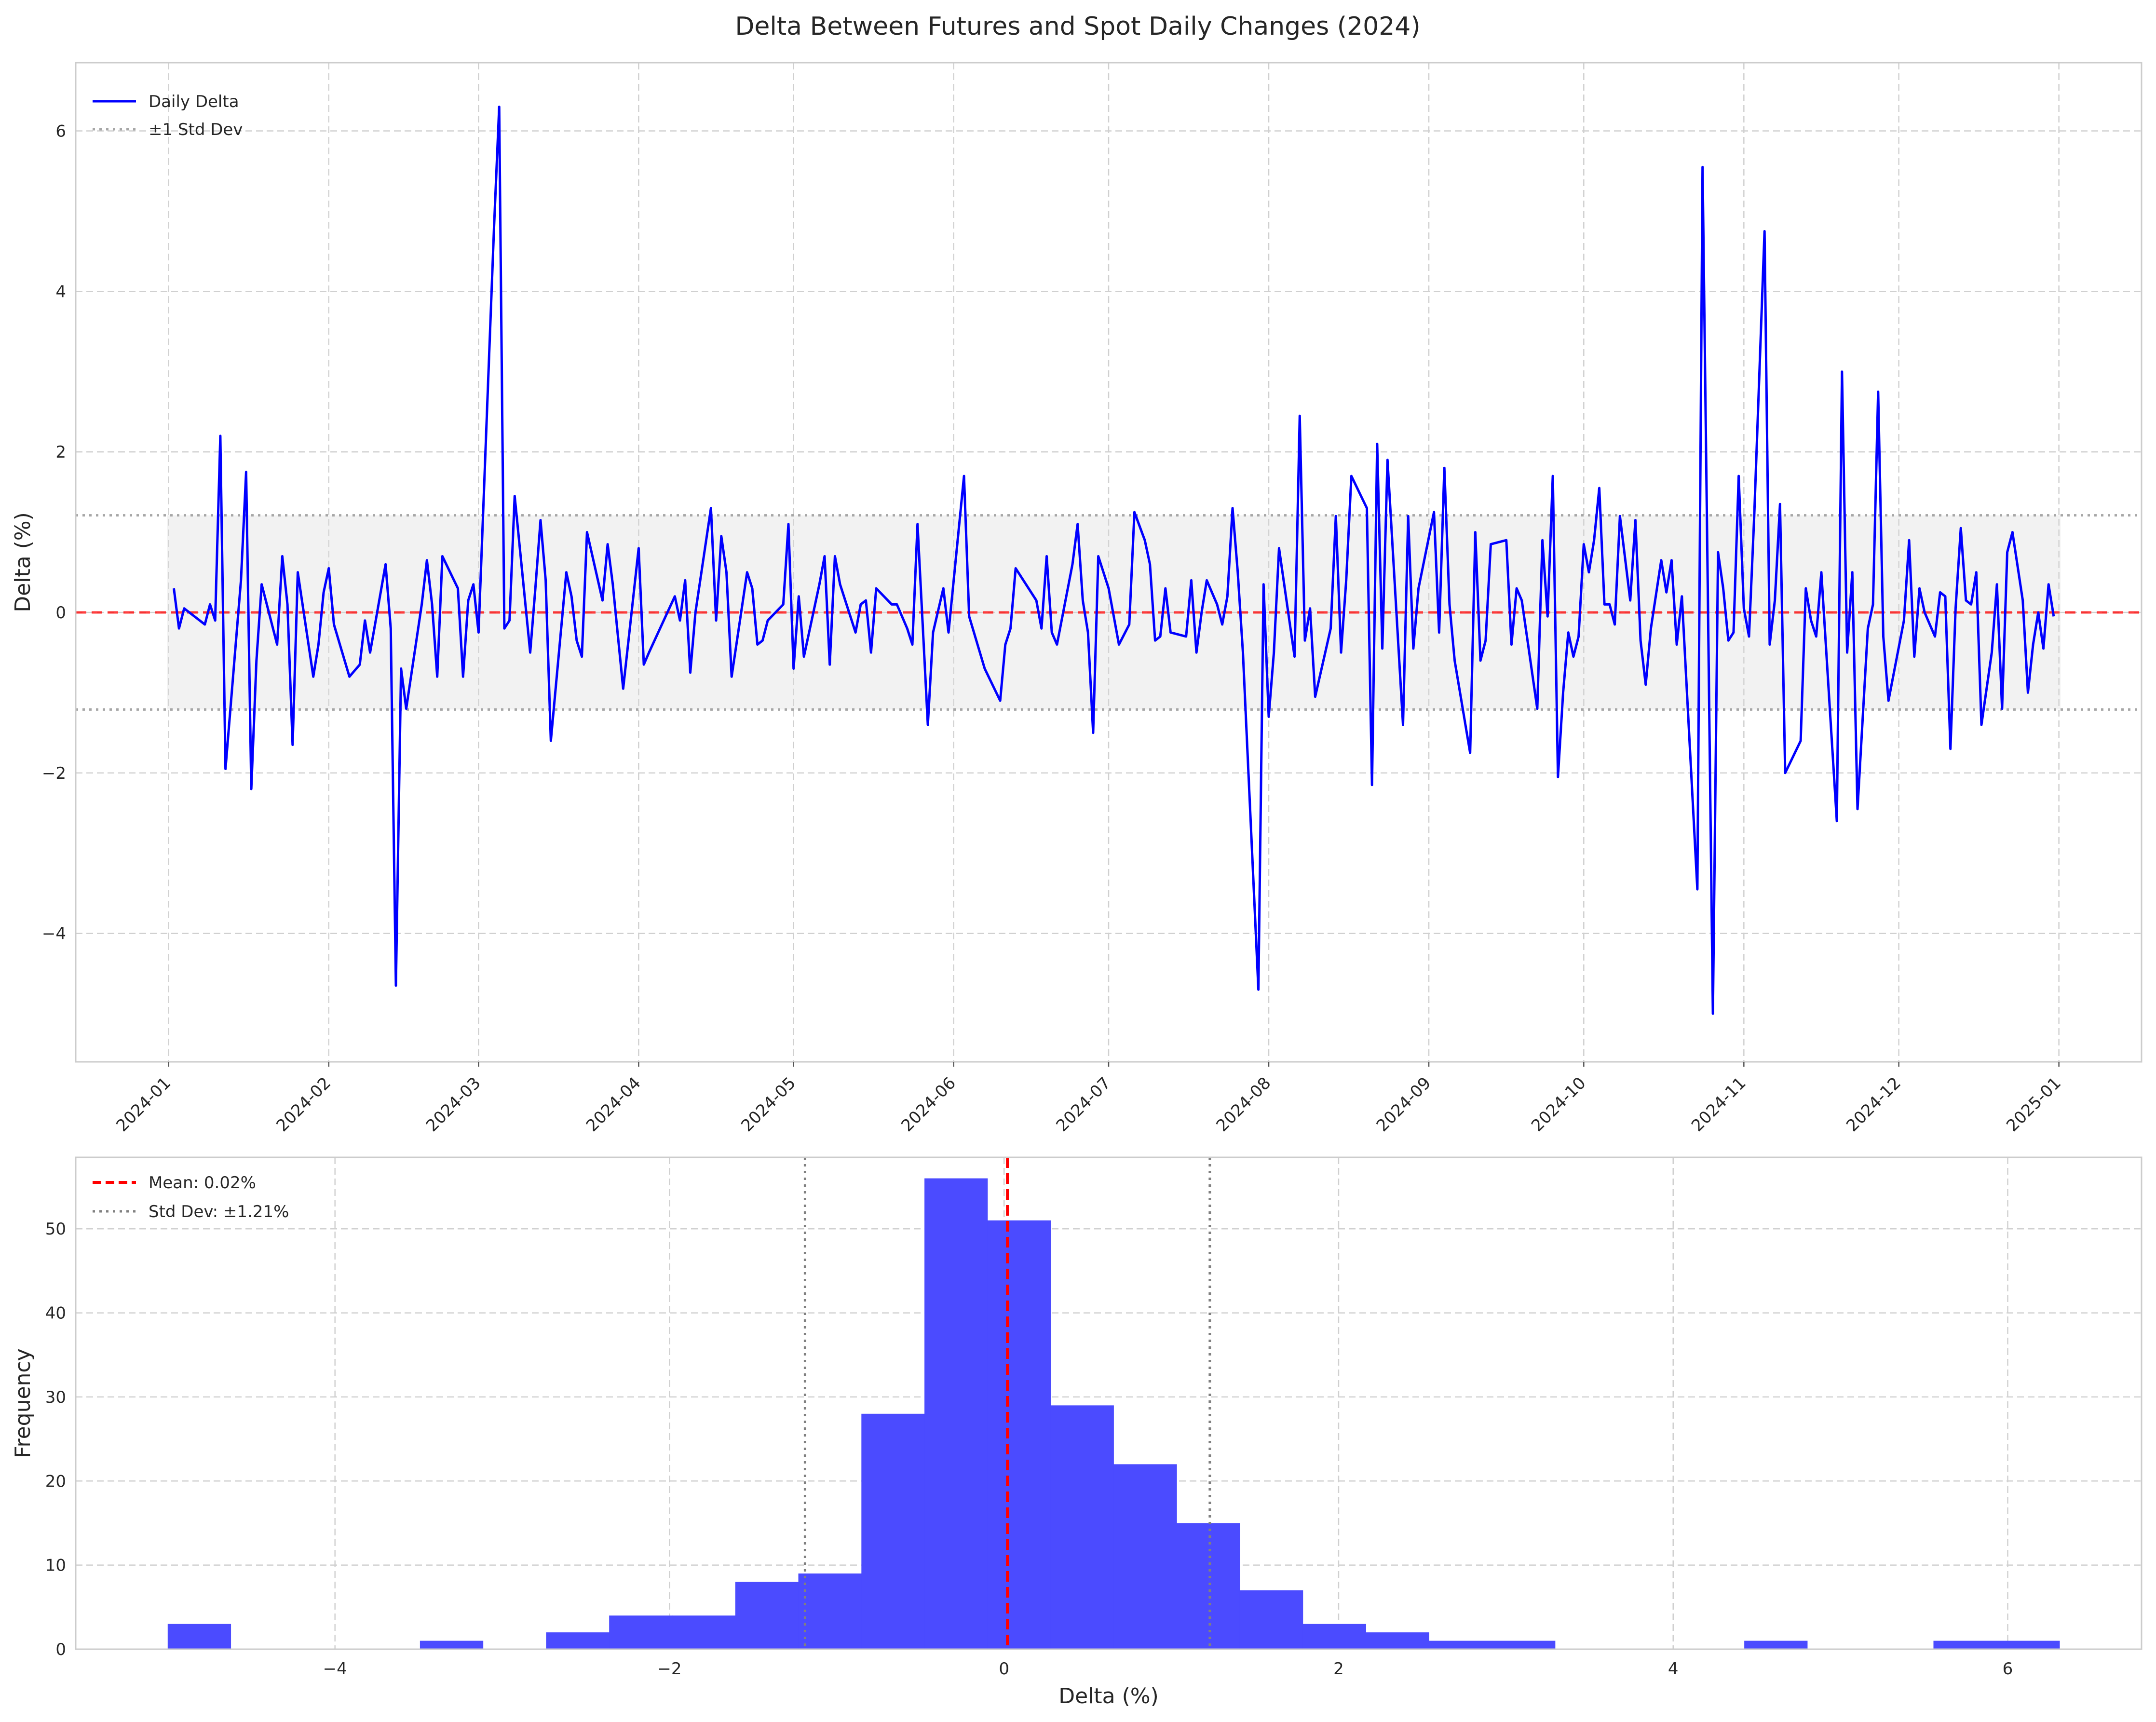 This screenshot has height=1722, width=2156. I want to click on bottom-x-tick-label: −2, so click(669, 1669).